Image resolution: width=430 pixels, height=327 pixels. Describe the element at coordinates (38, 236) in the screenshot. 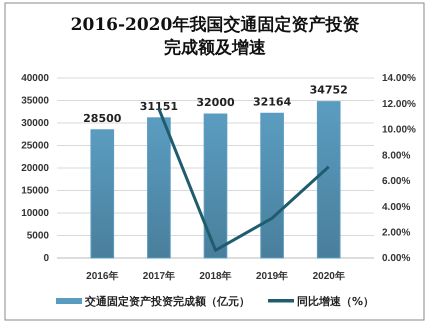

I see `y-tick-label: 5000` at that location.